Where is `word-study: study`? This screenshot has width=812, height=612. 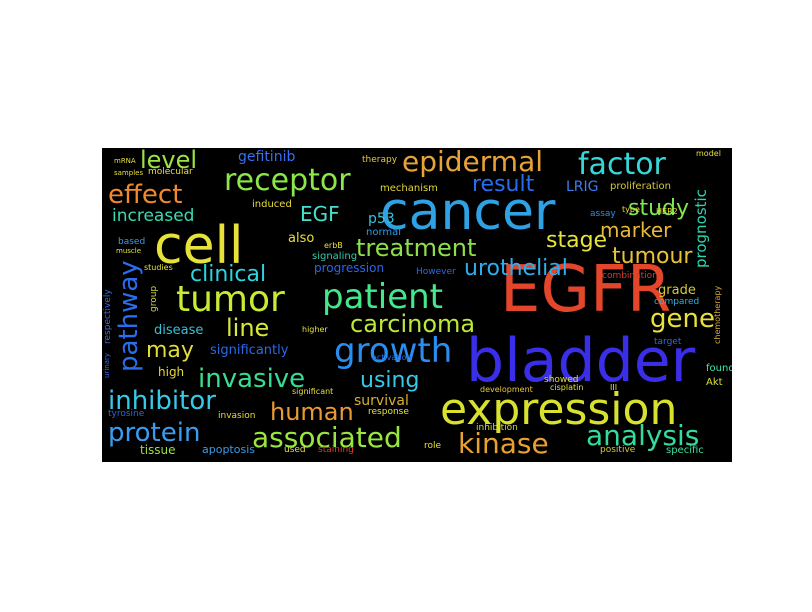 word-study: study is located at coordinates (659, 208).